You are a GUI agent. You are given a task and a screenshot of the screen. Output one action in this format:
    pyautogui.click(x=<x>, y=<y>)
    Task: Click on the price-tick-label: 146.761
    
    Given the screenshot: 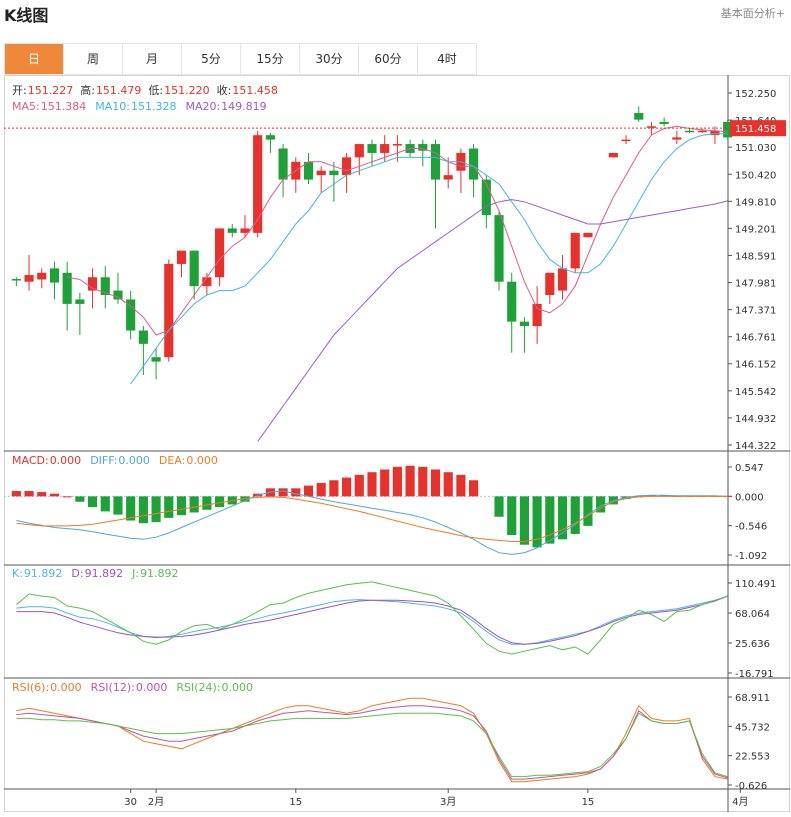 What is the action you would take?
    pyautogui.click(x=755, y=338)
    